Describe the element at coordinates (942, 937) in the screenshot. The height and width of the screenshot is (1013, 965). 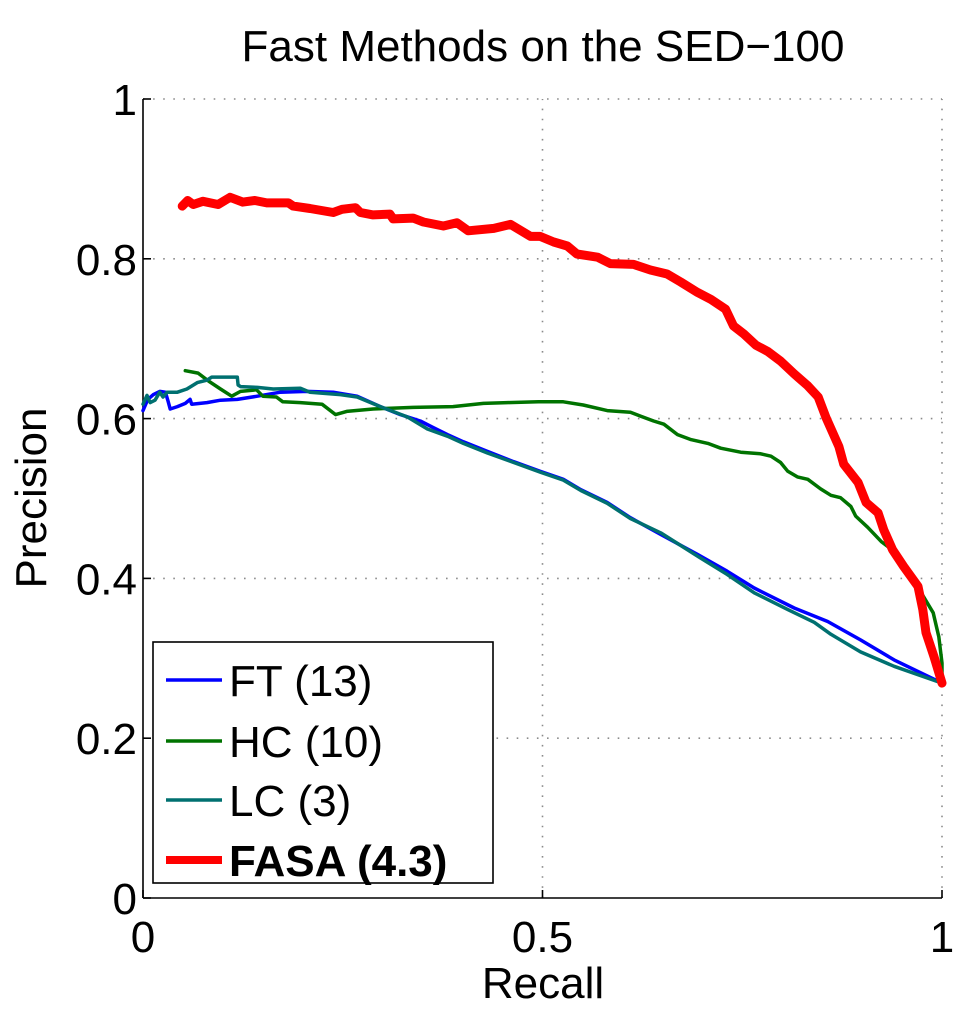
I see `x-tick-label: 1` at that location.